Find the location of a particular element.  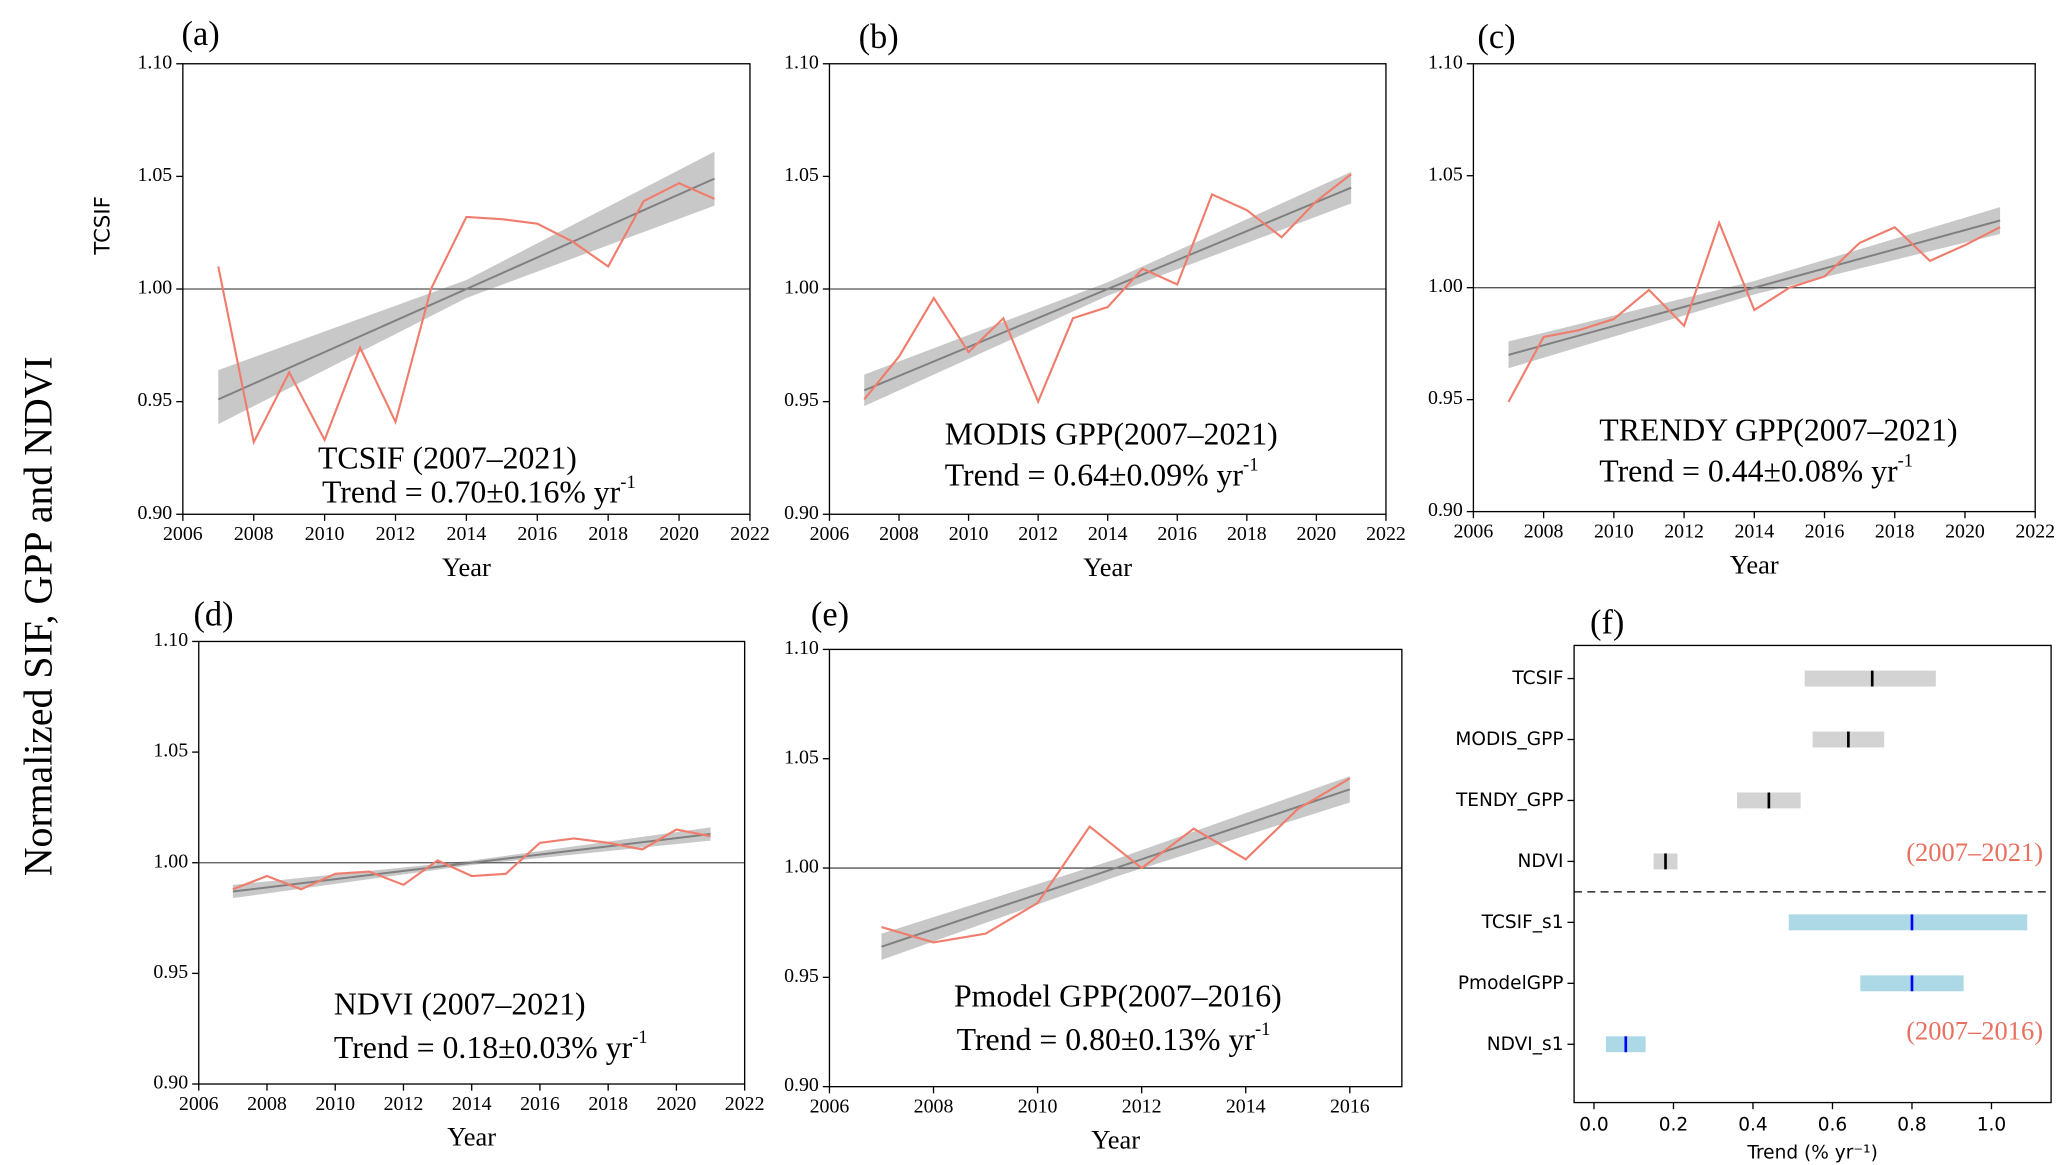

annotation: Trend = 0.64±0.09% yr-1 is located at coordinates (1102, 474).